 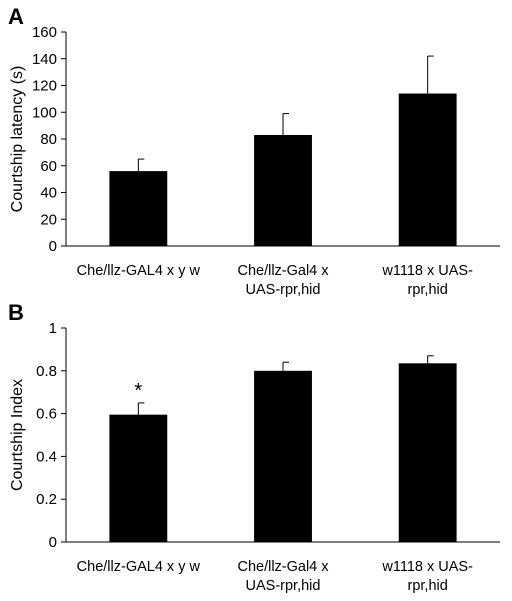 What do you see at coordinates (44, 59) in the screenshot?
I see `y-tick-label: 140` at bounding box center [44, 59].